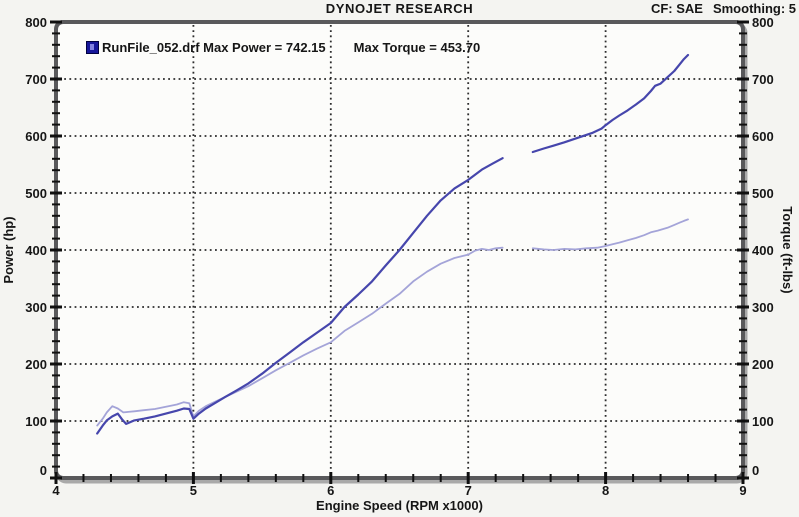  I want to click on y-tick-label-right: 400, so click(763, 250).